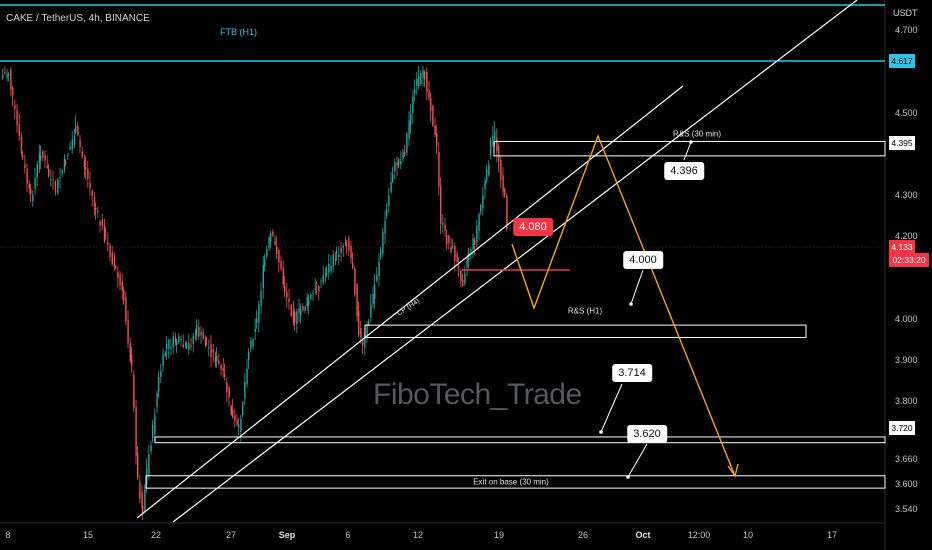 The width and height of the screenshot is (932, 550). I want to click on callout-3714: 3.714, so click(632, 373).